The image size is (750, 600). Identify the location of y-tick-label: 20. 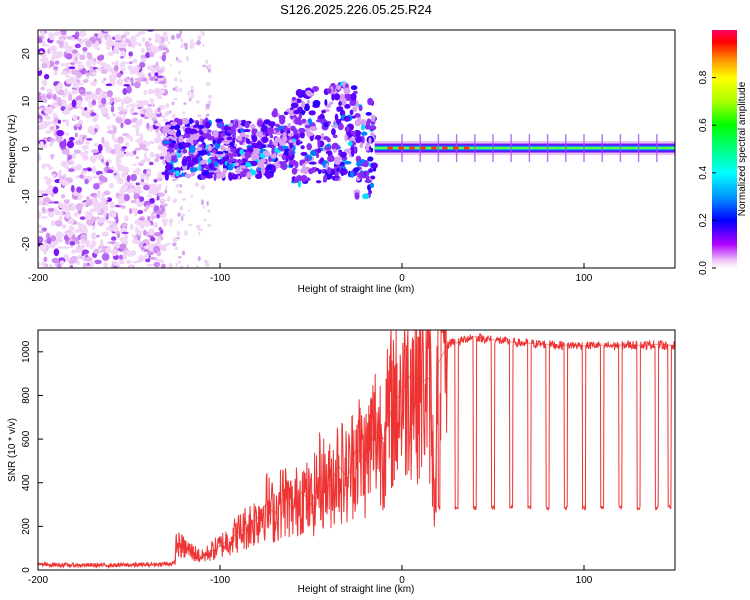
(26, 54).